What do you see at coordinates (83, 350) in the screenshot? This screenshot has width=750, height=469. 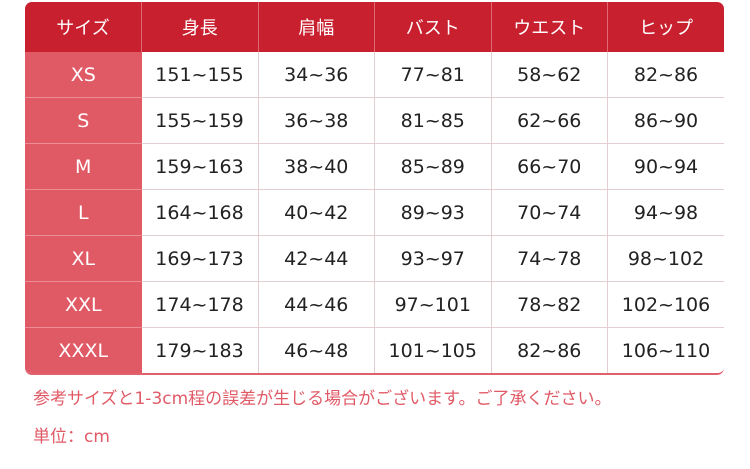 I see `size-label: XXXL` at bounding box center [83, 350].